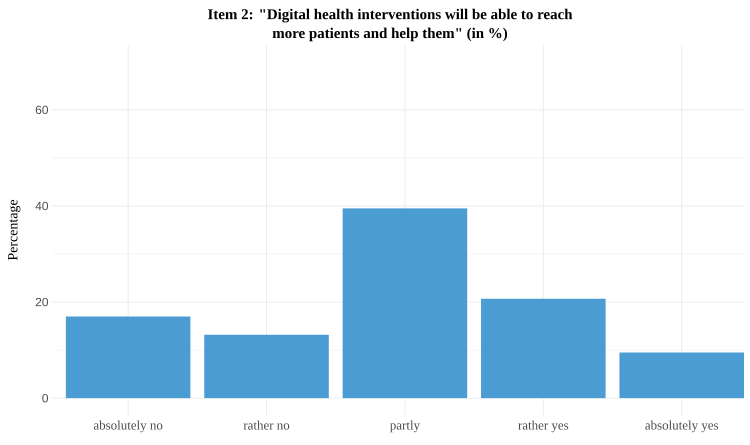 This screenshot has width=750, height=445. Describe the element at coordinates (14, 230) in the screenshot. I see `y-axis-title: Percentage` at that location.